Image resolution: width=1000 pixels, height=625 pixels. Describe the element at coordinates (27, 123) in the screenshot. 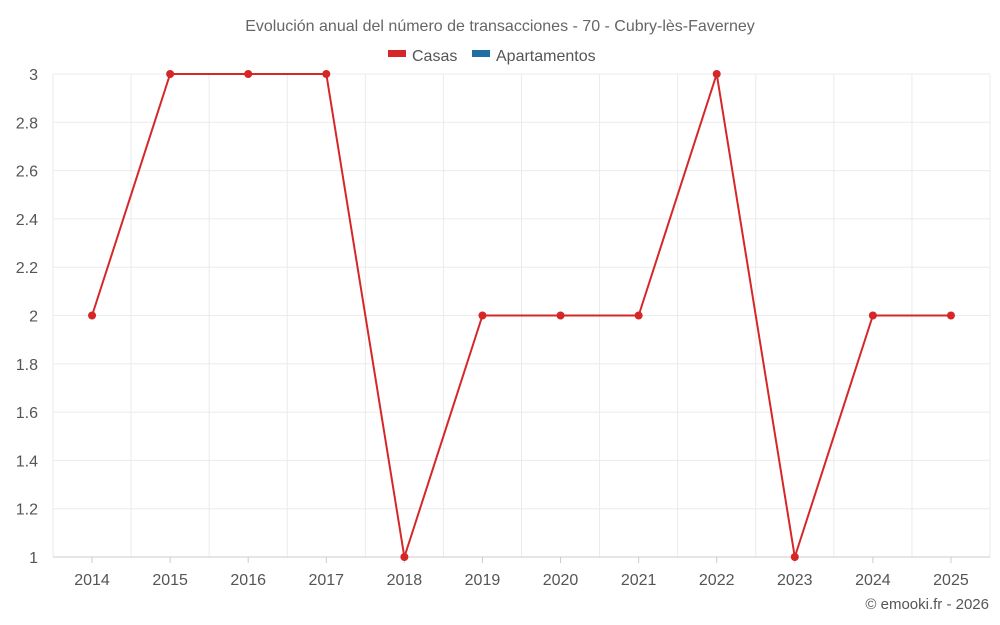

I see `y-tick-label: 2.8` at that location.